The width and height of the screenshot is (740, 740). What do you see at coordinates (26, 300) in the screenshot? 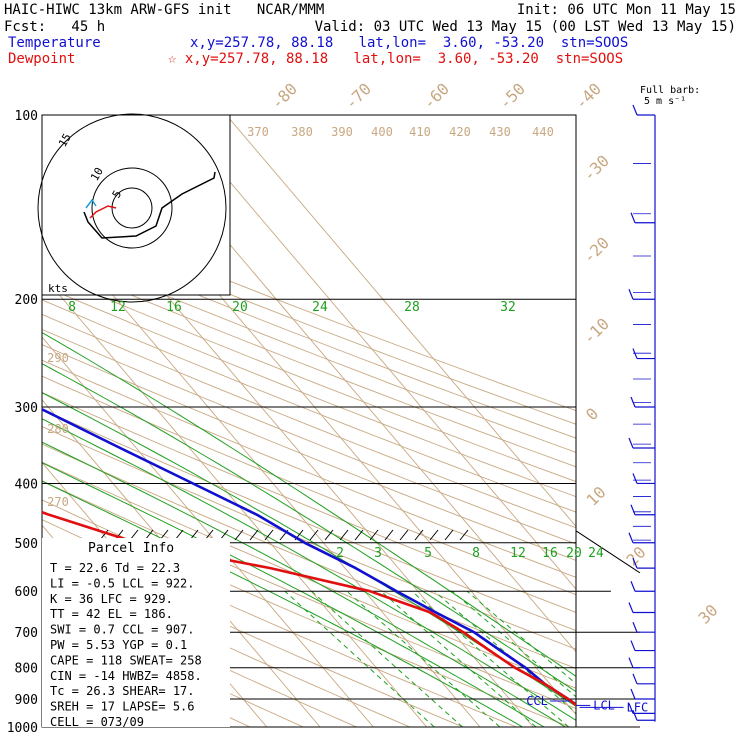
I see `pressure-label: 200` at bounding box center [26, 300].